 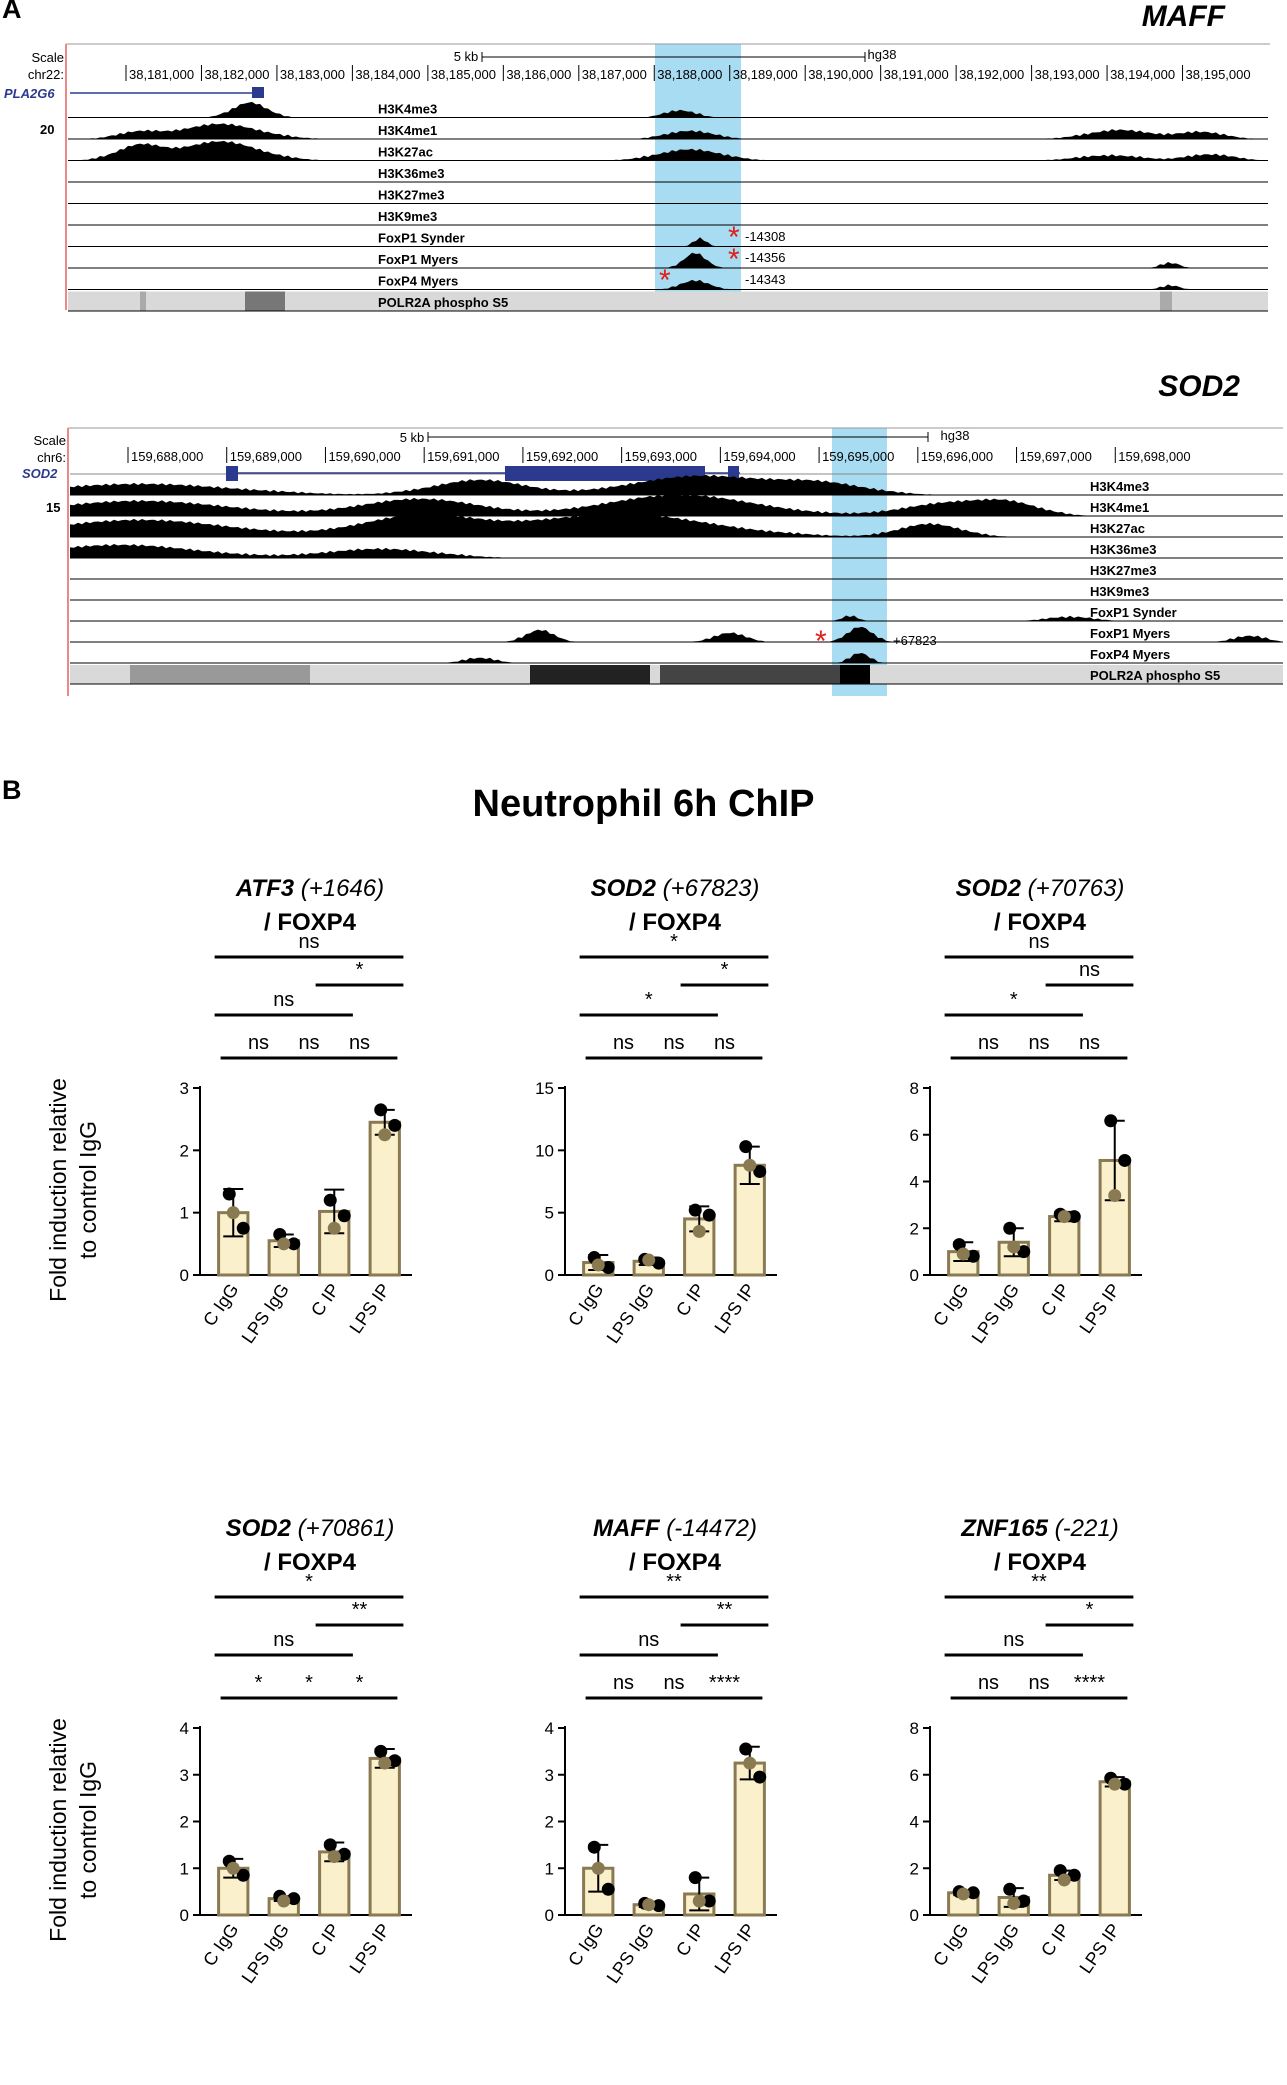 I want to click on panel-b-title: Neutrophil 6h ChIP, so click(x=643, y=804).